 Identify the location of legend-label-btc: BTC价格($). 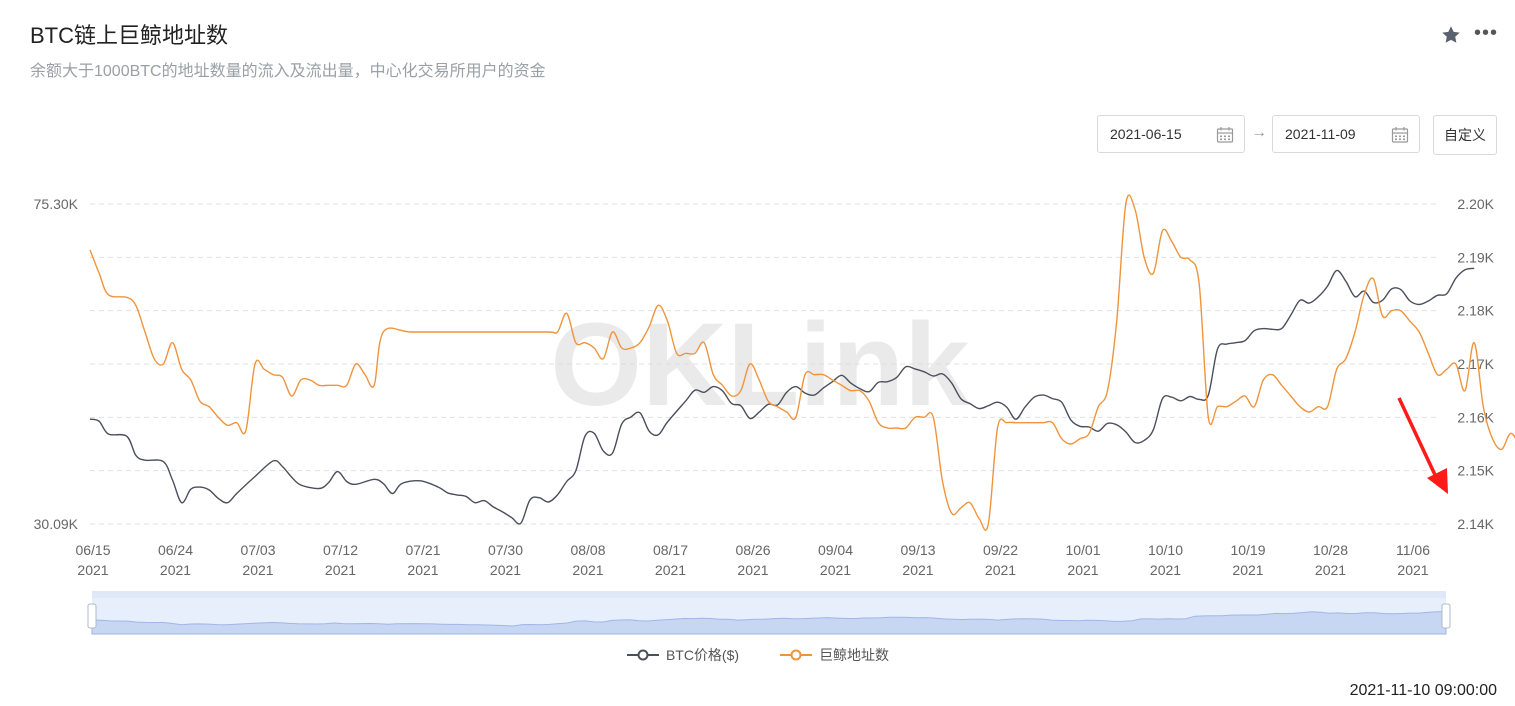
(702, 655).